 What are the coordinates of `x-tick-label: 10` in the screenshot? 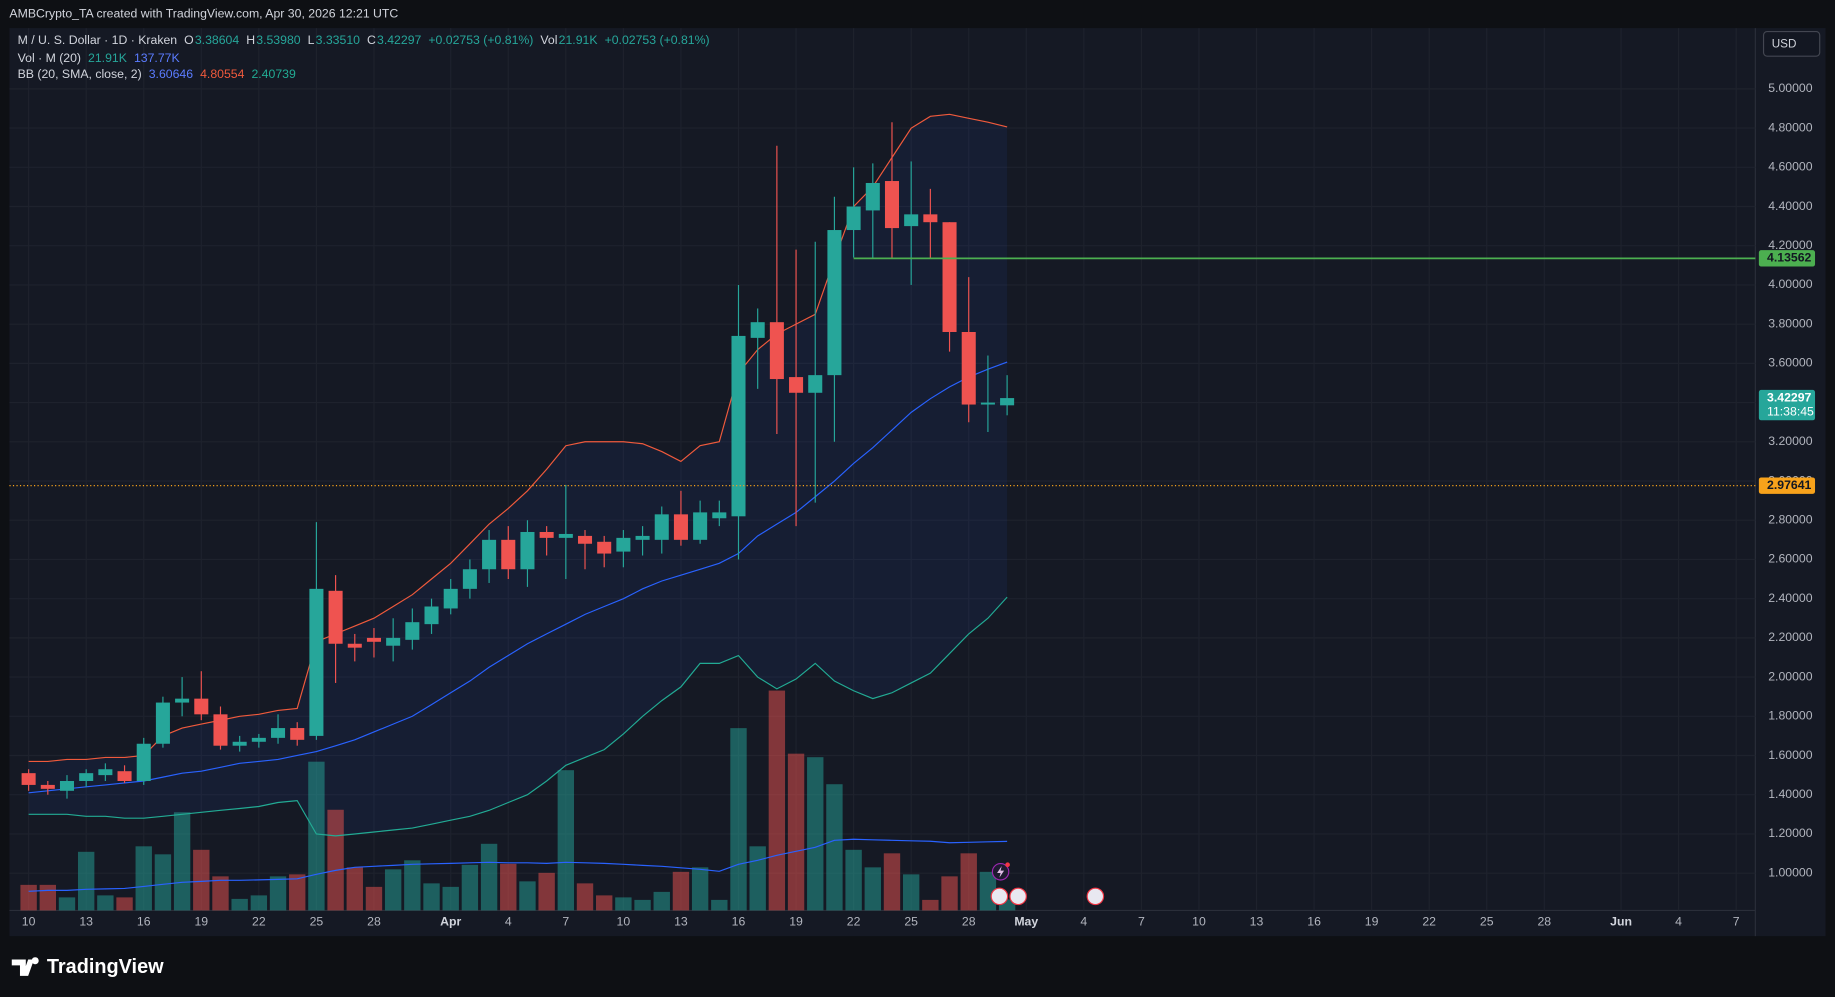 It's located at (1199, 921).